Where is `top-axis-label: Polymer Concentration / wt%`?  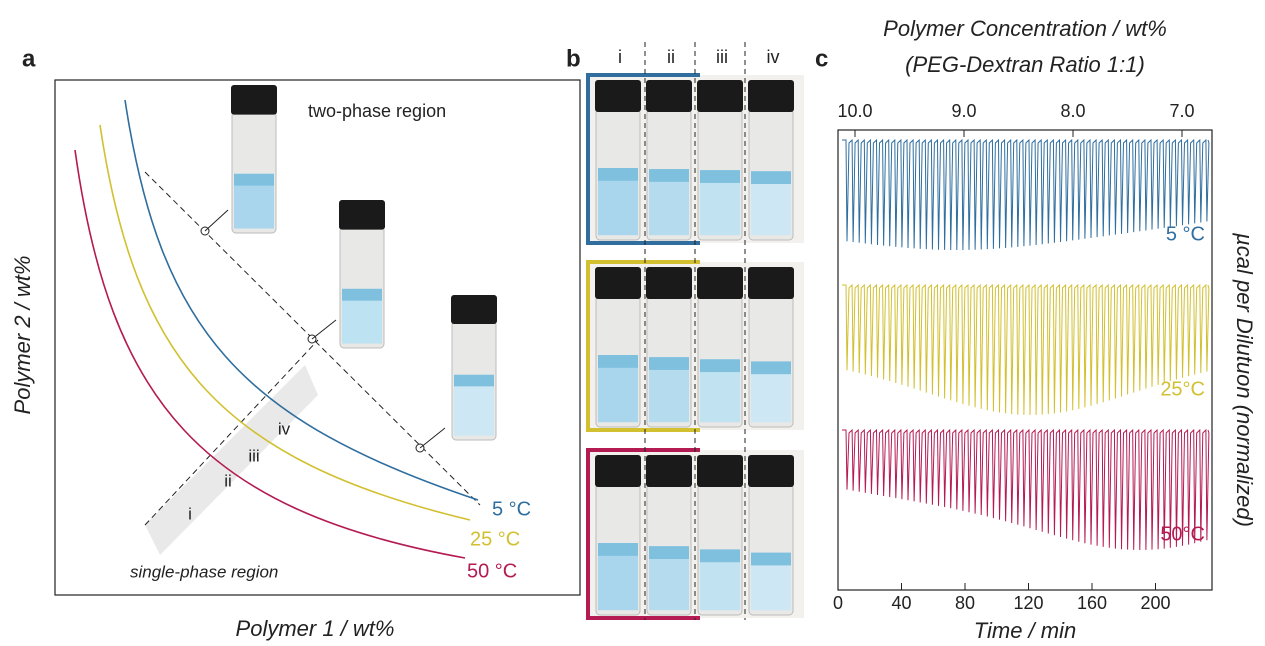 top-axis-label: Polymer Concentration / wt% is located at coordinates (1025, 28).